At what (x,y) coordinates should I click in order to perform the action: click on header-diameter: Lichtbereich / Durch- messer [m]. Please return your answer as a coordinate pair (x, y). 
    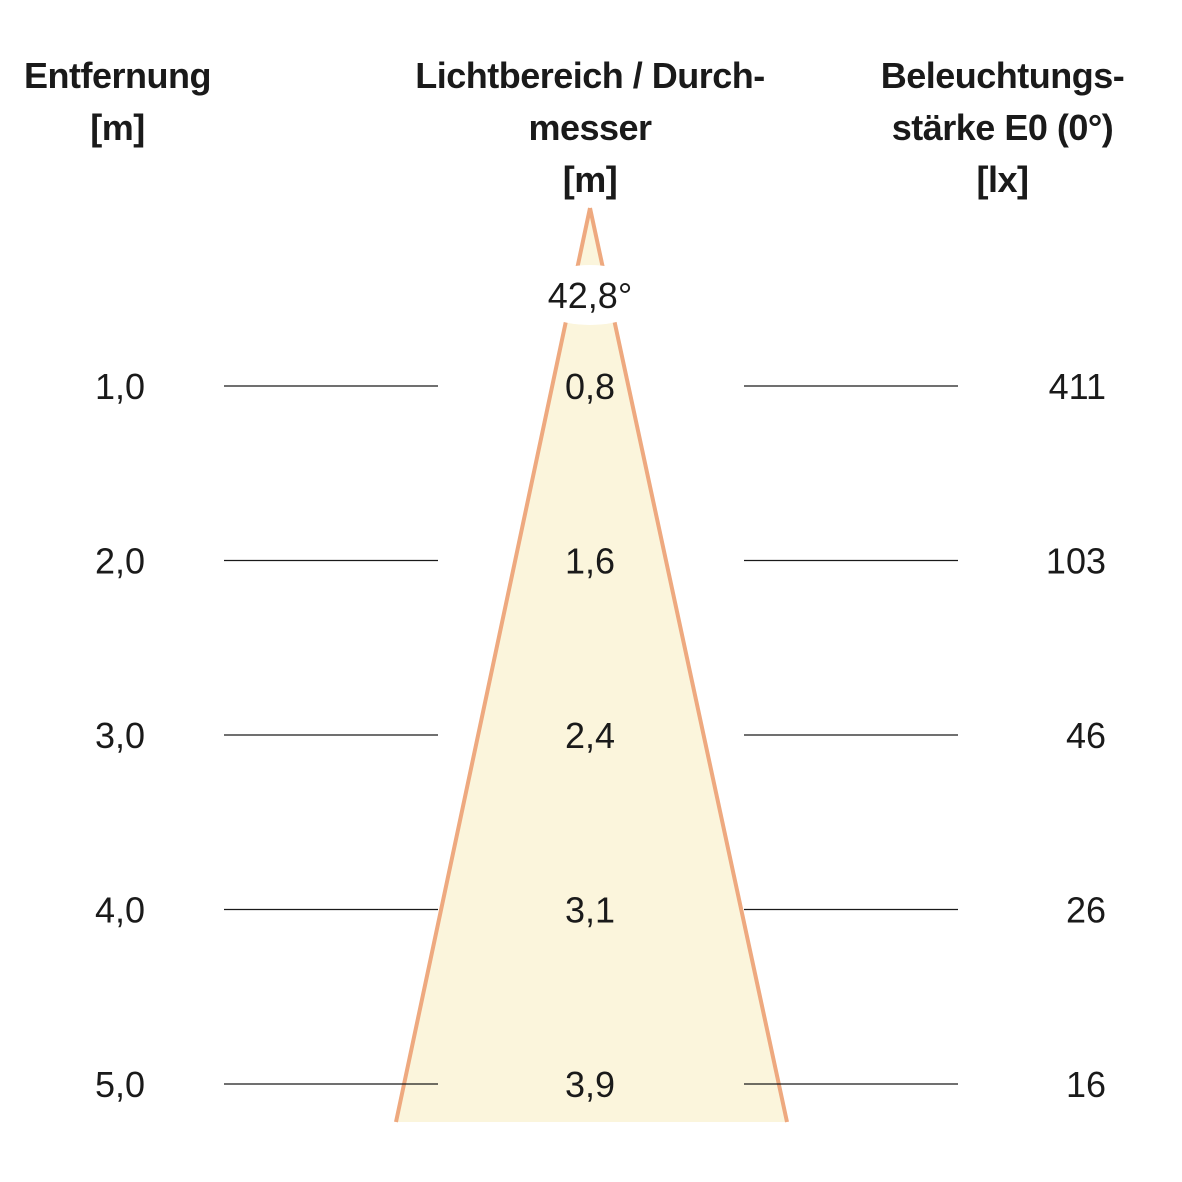
    Looking at the image, I should click on (590, 128).